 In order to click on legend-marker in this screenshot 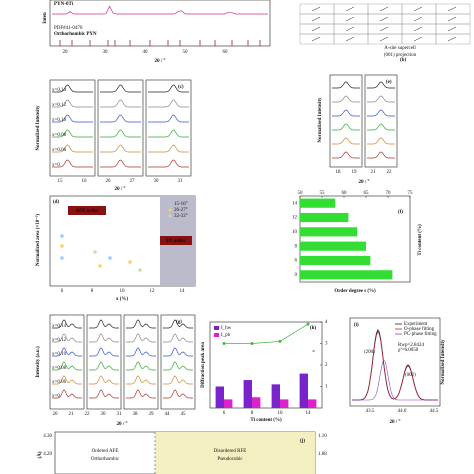, I will do `click(170, 210)`.